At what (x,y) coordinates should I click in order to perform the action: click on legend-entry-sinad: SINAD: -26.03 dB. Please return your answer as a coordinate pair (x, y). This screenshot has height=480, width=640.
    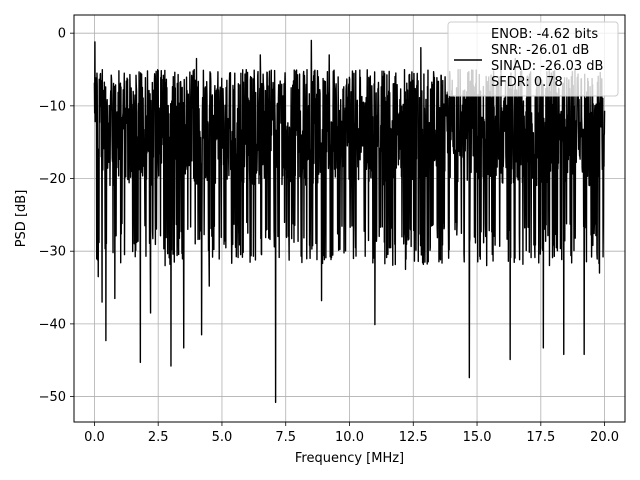
    Looking at the image, I should click on (547, 66).